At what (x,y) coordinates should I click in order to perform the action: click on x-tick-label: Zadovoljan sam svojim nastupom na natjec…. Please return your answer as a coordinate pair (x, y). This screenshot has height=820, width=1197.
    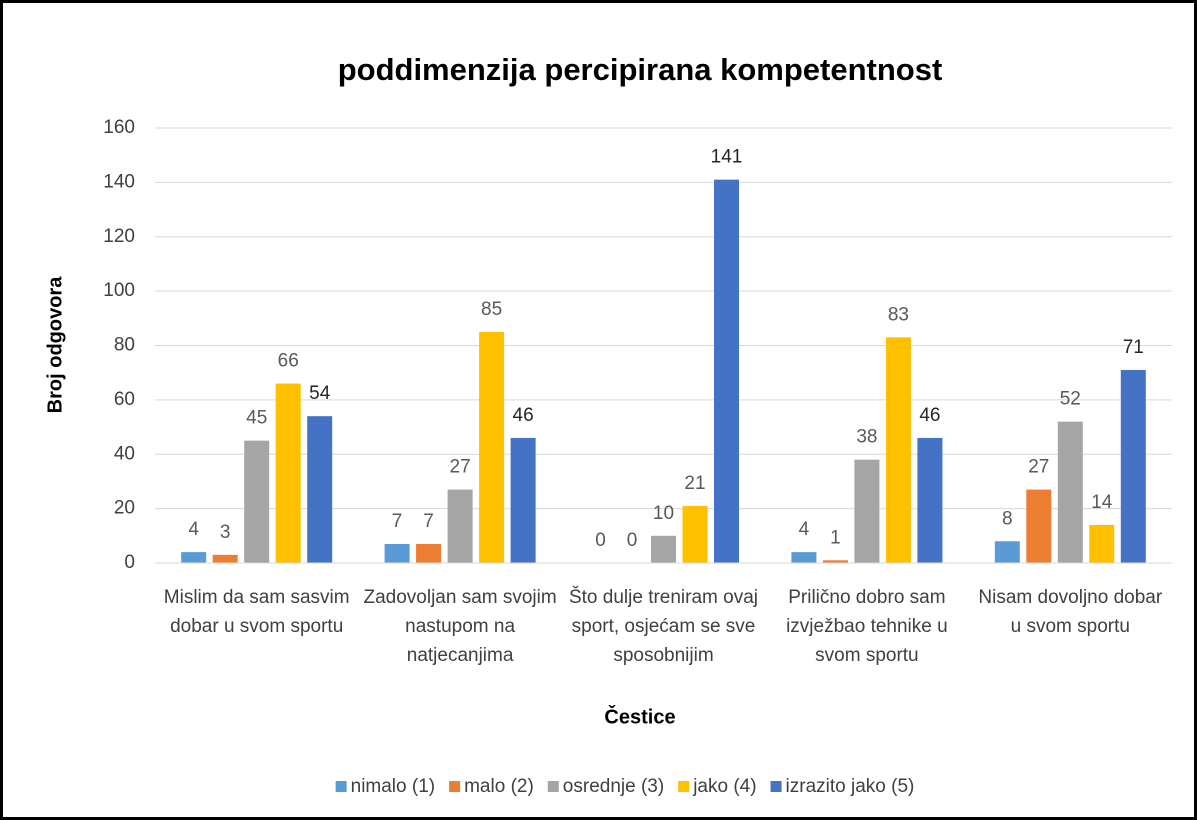
    Looking at the image, I should click on (460, 626).